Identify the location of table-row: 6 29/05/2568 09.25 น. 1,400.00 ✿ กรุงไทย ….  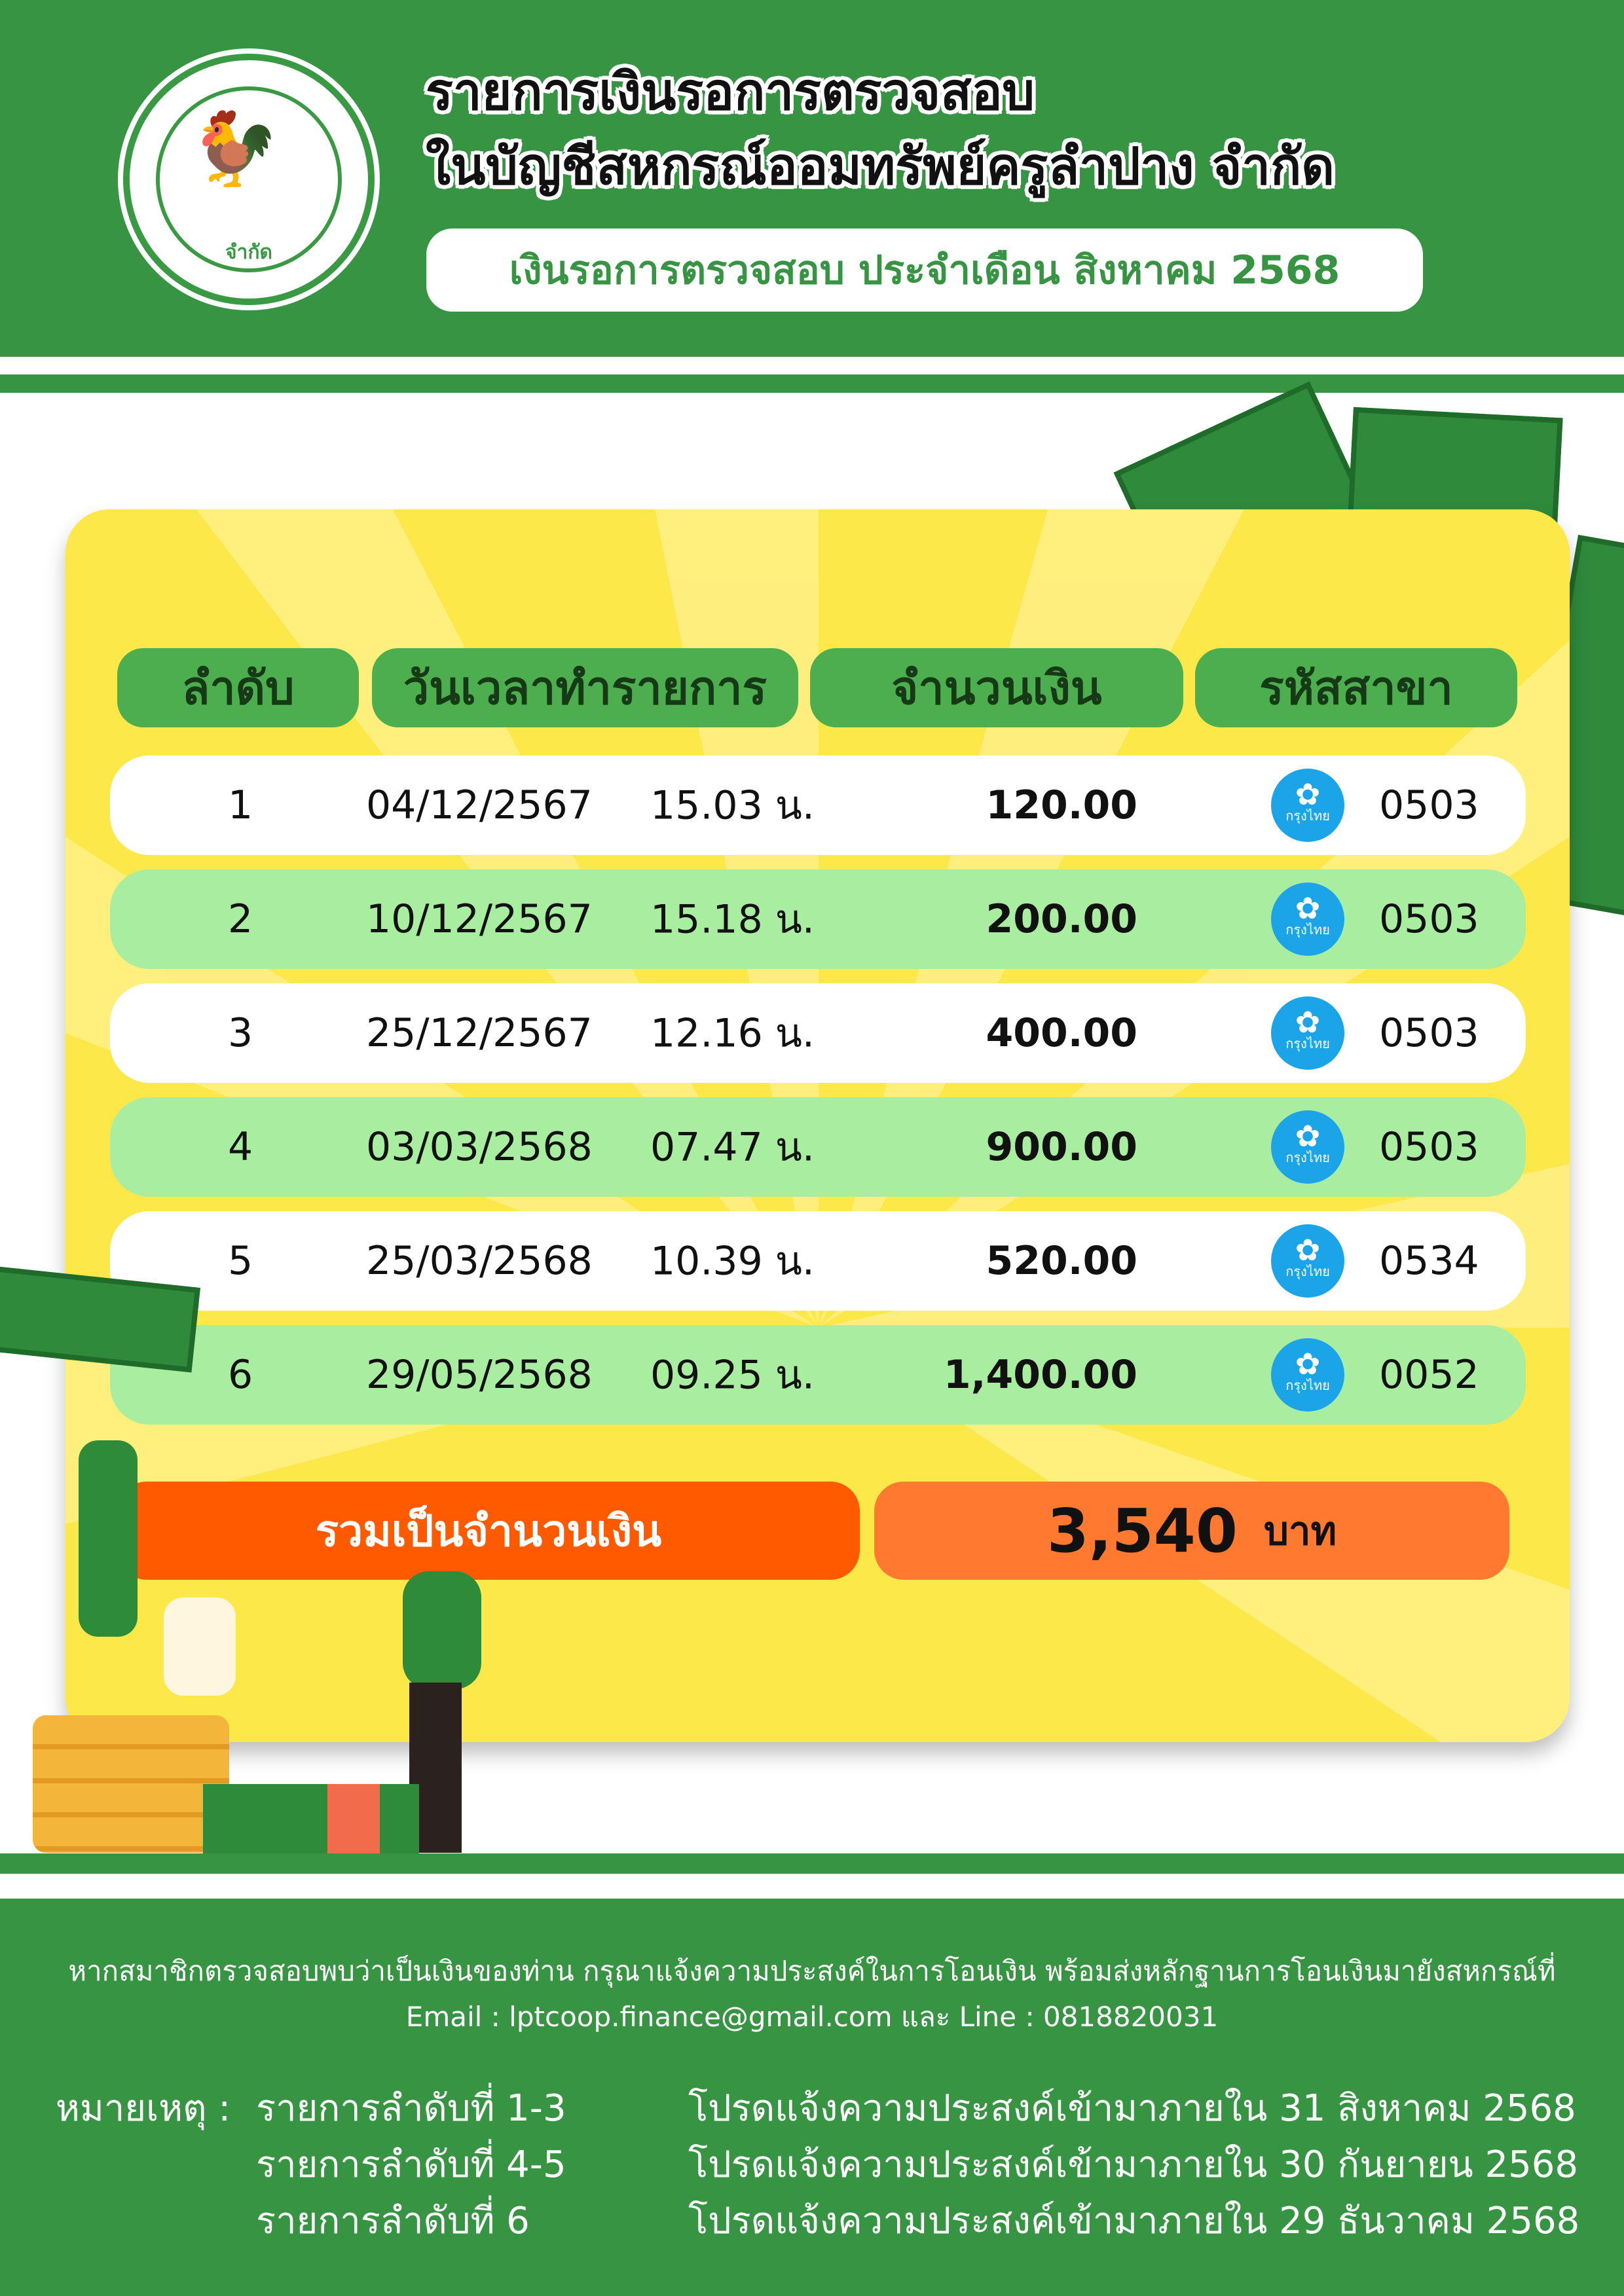
(818, 1375).